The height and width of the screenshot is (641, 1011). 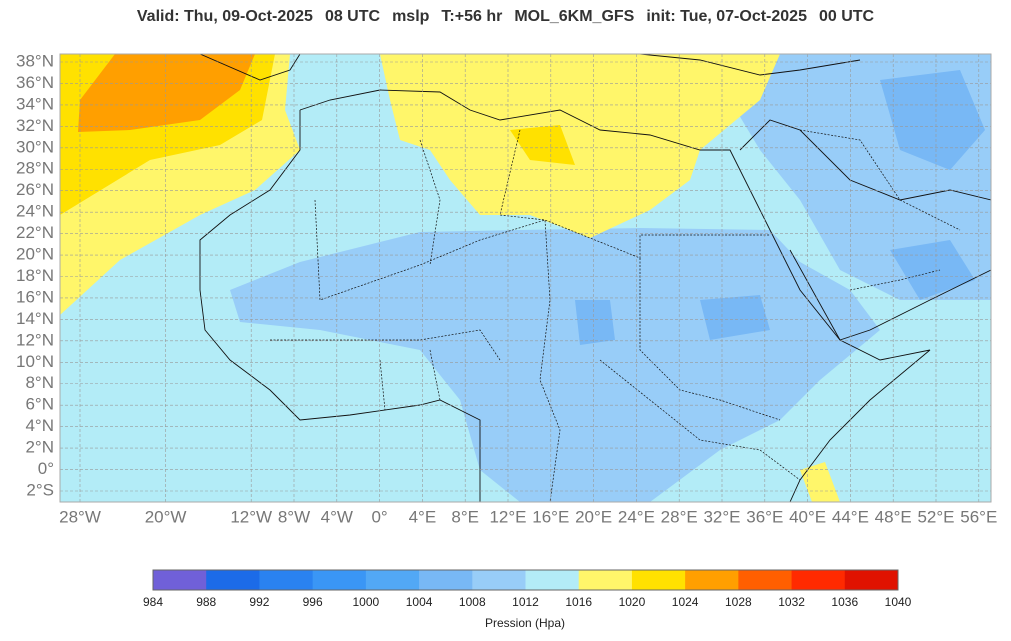 I want to click on lat-tick-label: 10°N, so click(x=35, y=361).